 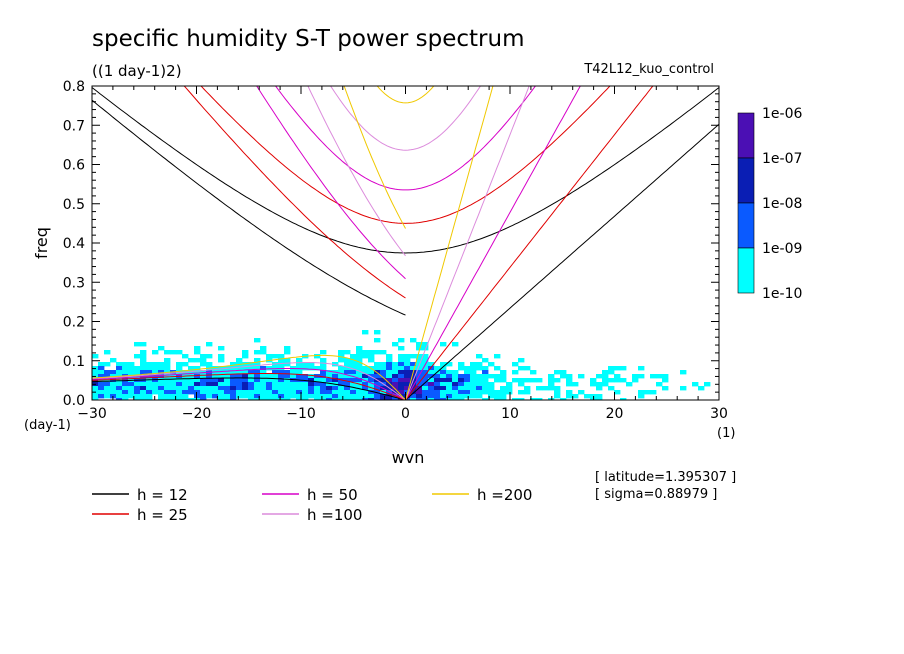 I want to click on y-unit-label: (day-1), so click(x=47, y=425).